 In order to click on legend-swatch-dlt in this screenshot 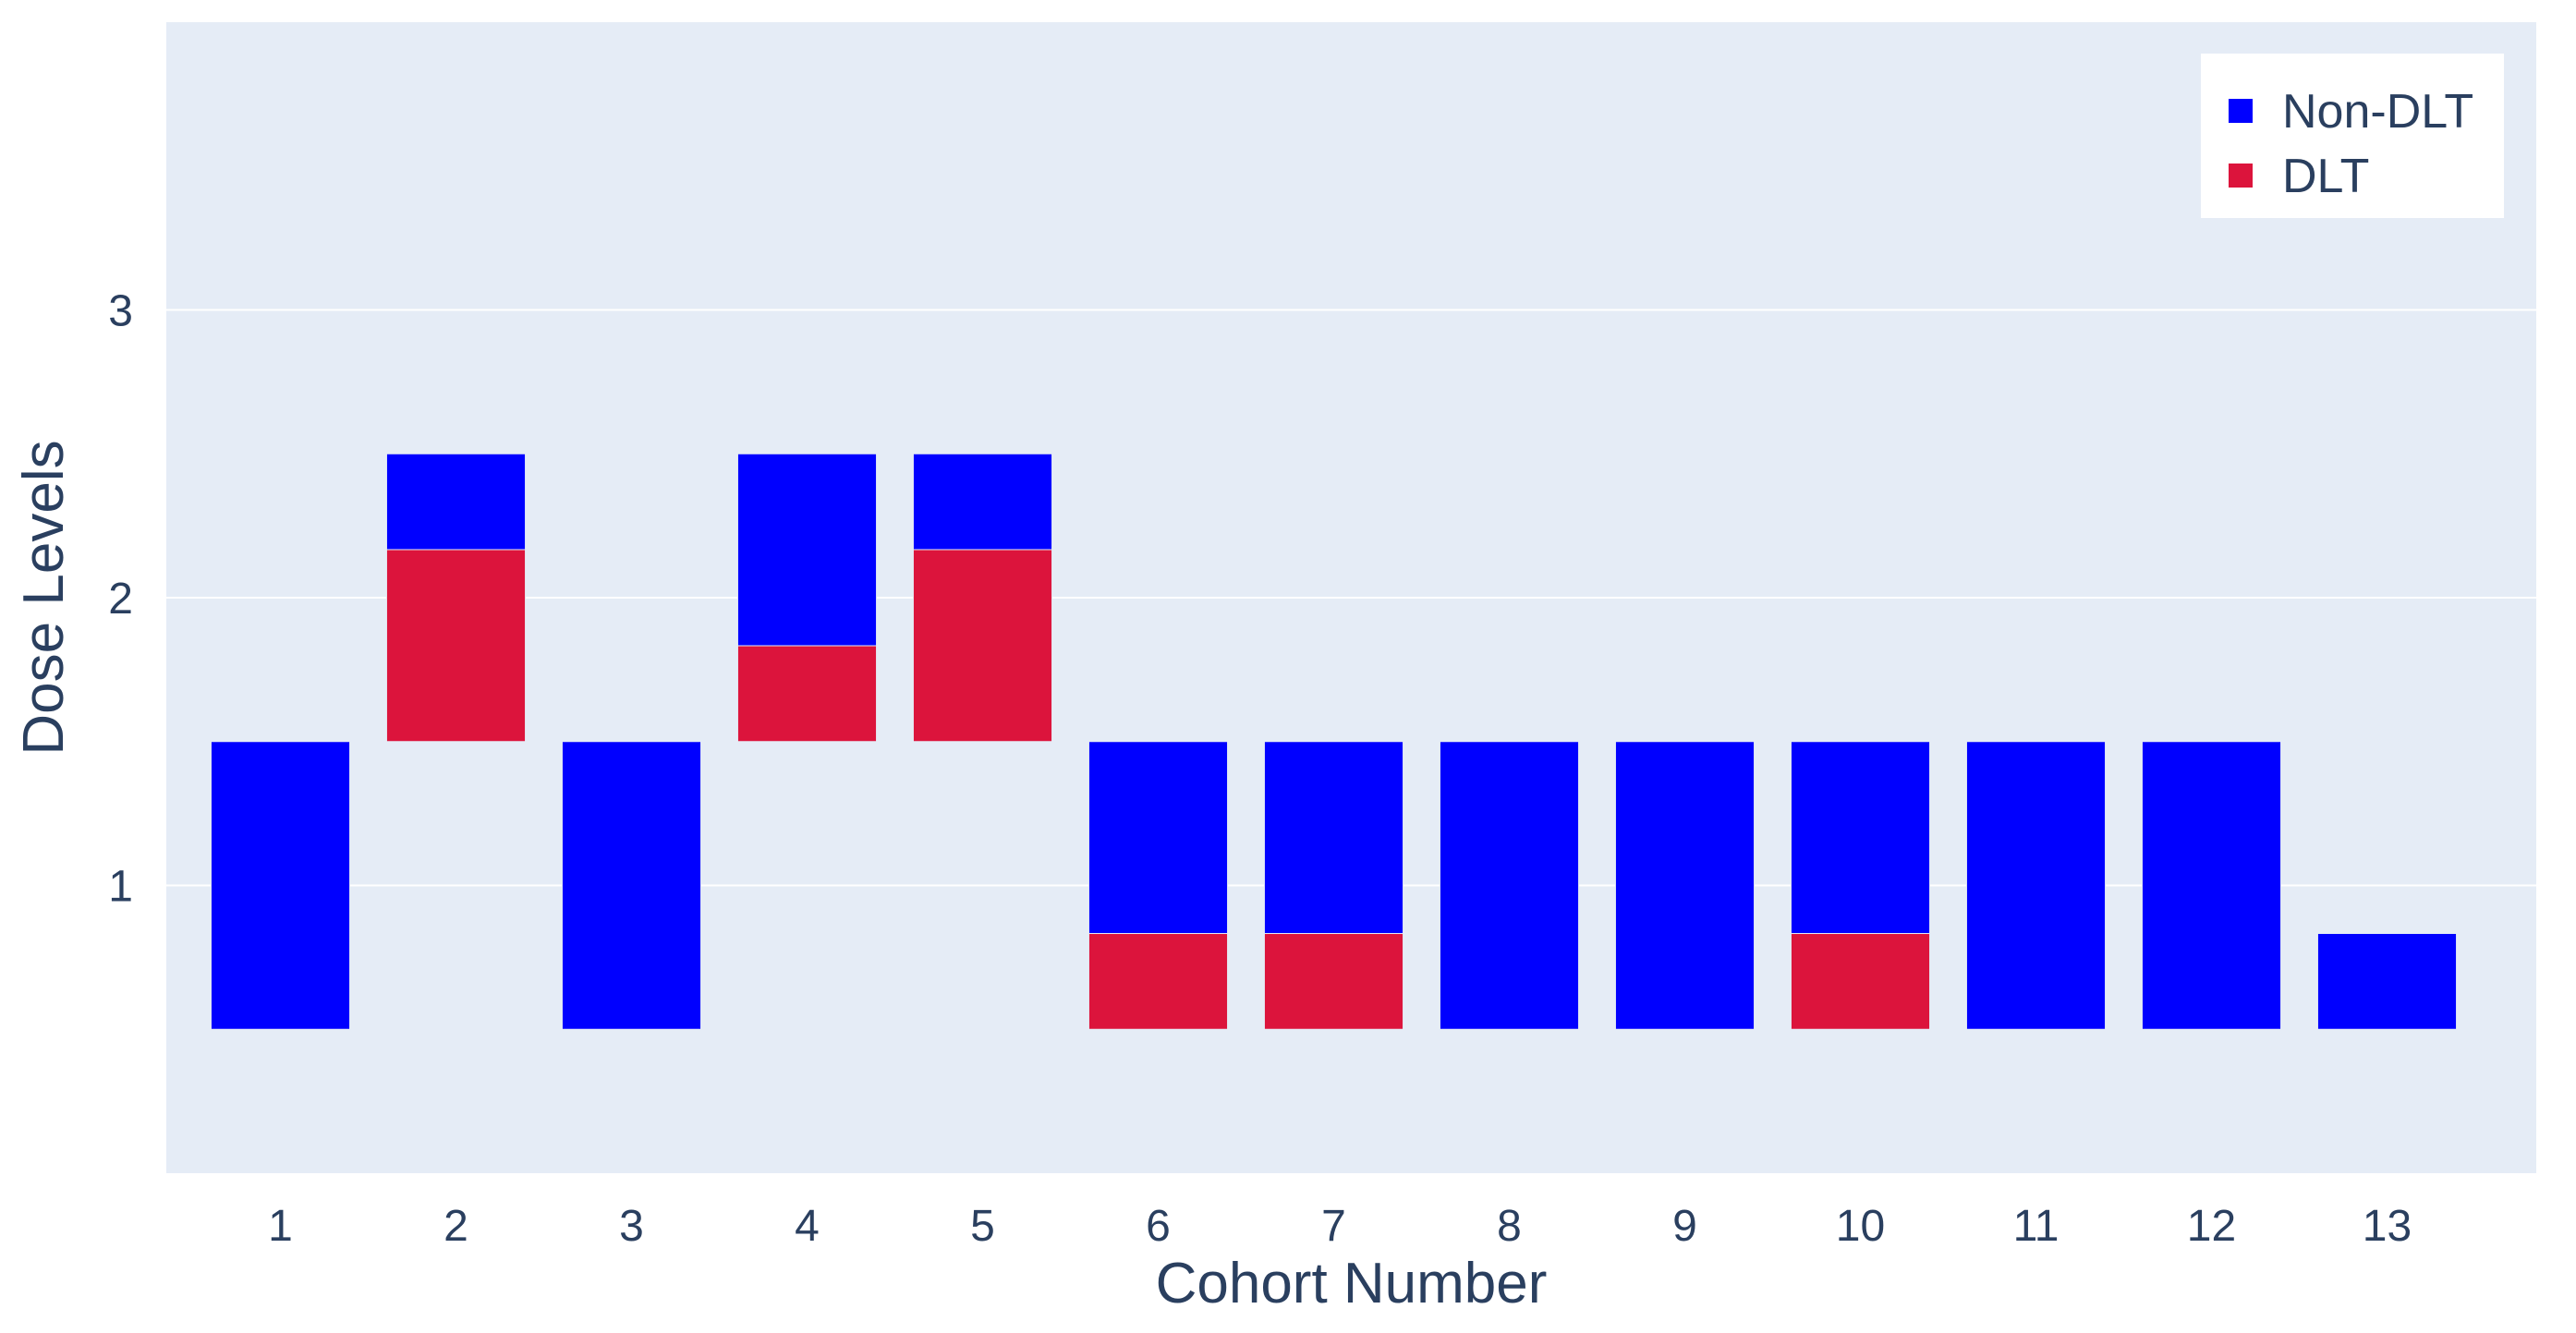, I will do `click(2241, 176)`.